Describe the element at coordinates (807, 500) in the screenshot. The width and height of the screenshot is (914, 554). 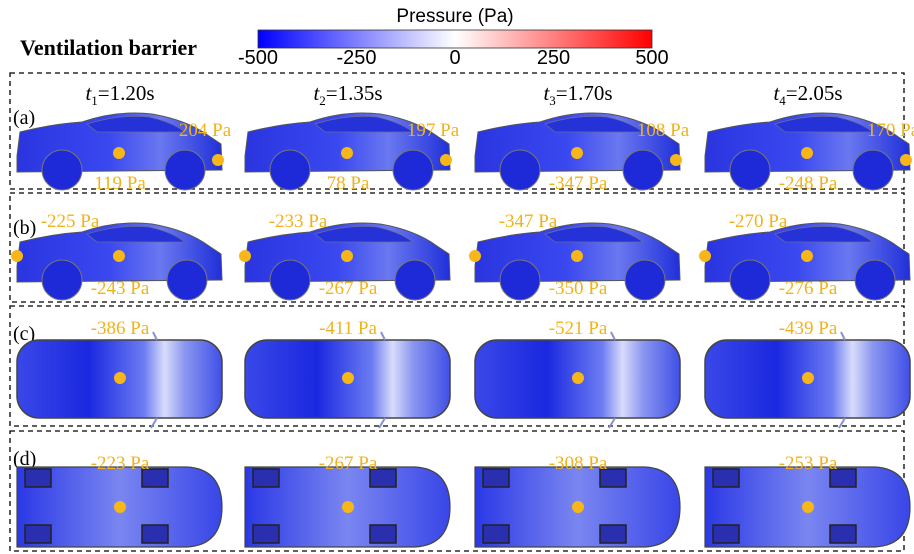
I see `panel: -253 Pa` at that location.